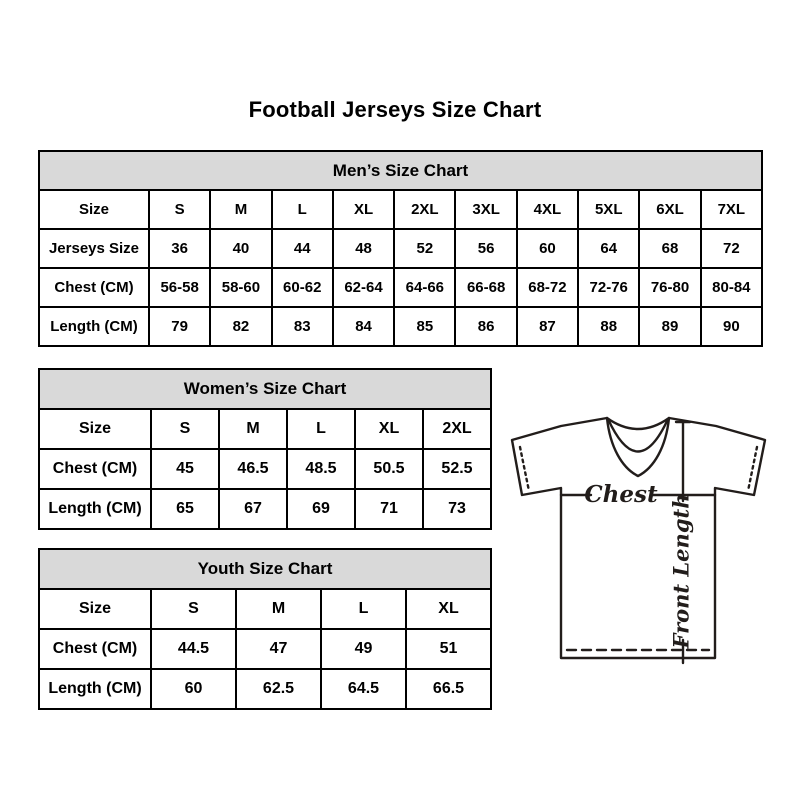 The width and height of the screenshot is (800, 800). I want to click on table-cell: 6XL, so click(670, 209).